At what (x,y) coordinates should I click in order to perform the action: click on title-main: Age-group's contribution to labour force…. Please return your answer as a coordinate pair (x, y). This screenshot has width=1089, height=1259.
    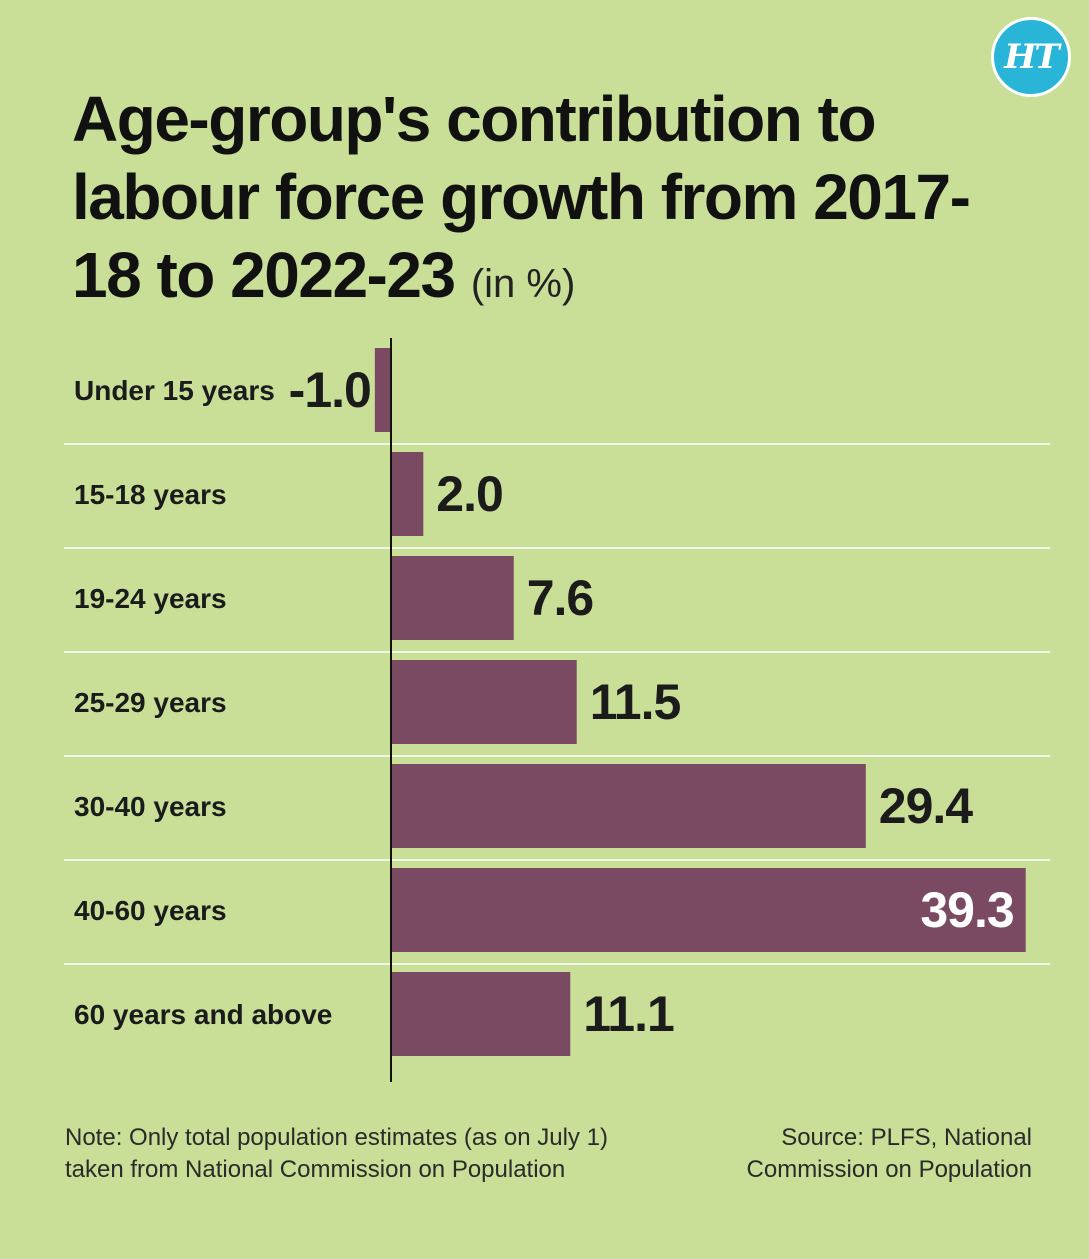
    Looking at the image, I should click on (521, 197).